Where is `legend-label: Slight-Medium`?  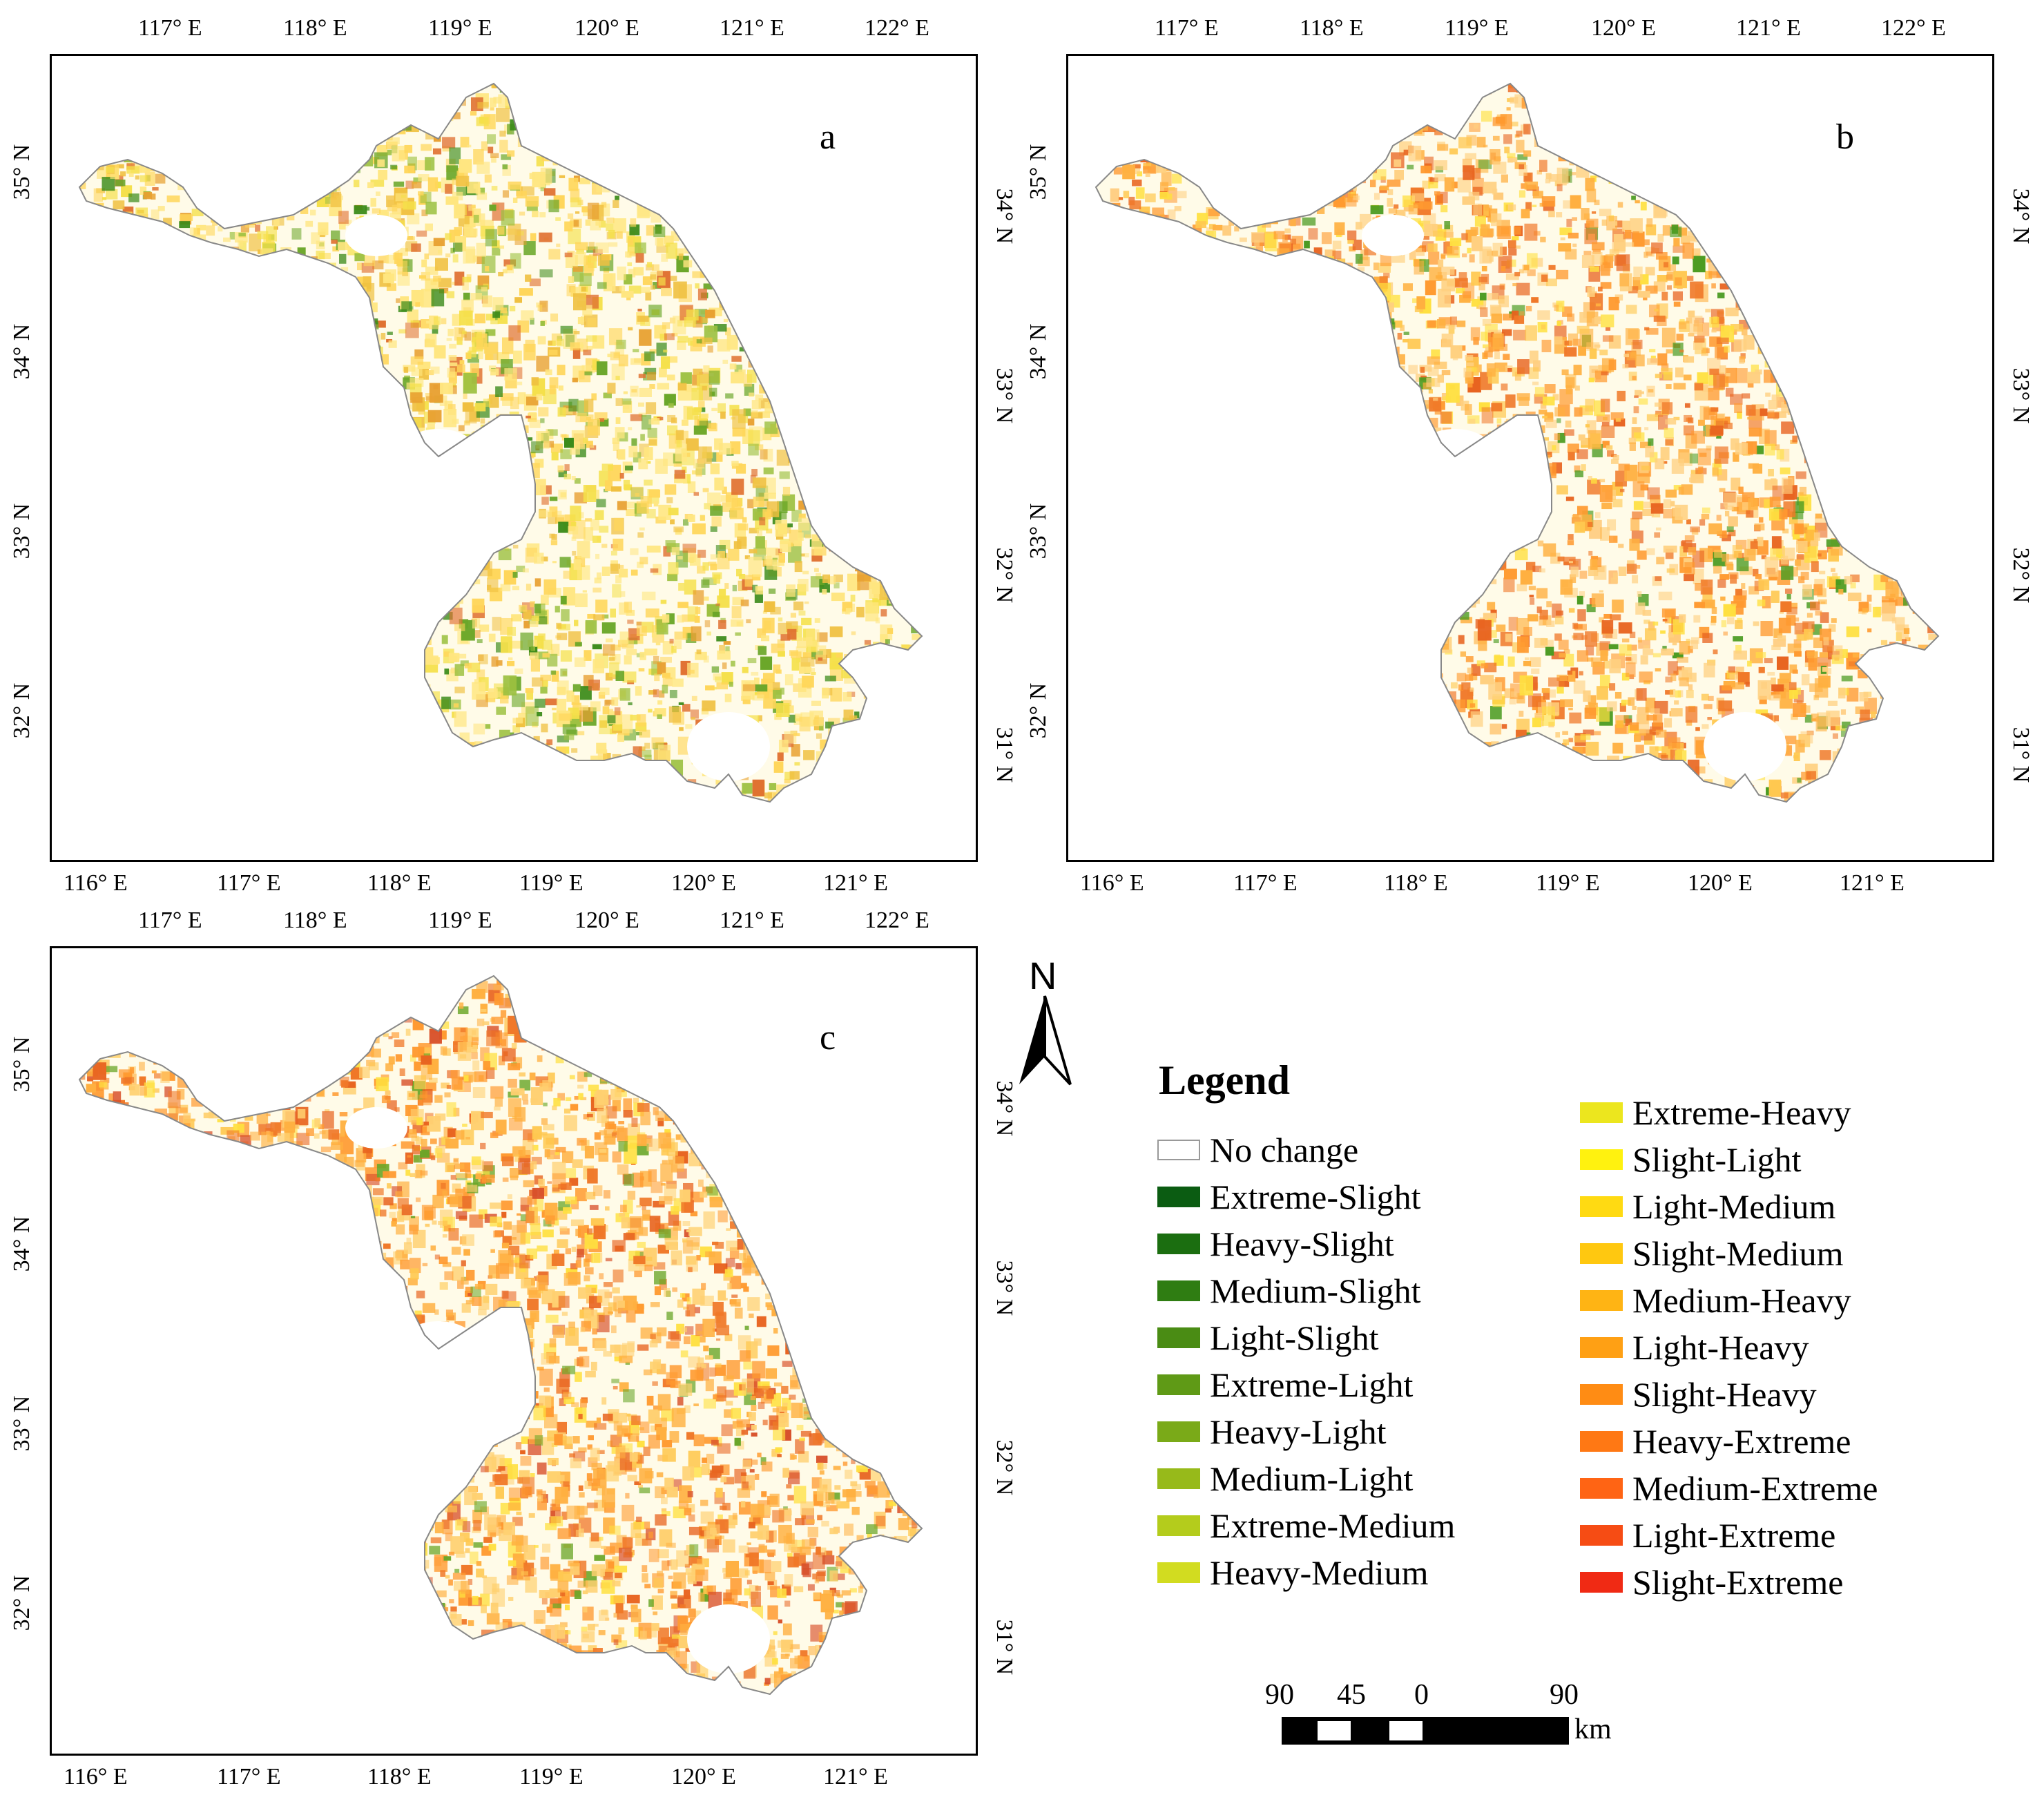 legend-label: Slight-Medium is located at coordinates (1738, 1253).